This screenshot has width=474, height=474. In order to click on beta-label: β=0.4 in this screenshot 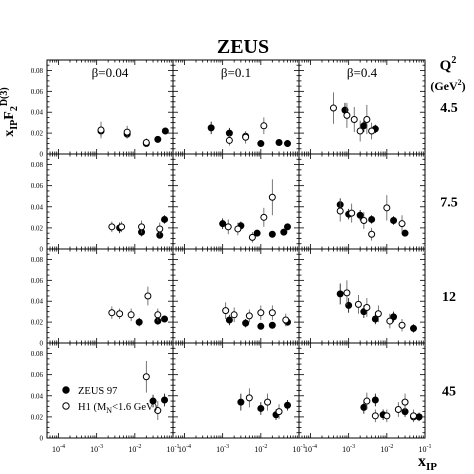, I will do `click(362, 72)`.